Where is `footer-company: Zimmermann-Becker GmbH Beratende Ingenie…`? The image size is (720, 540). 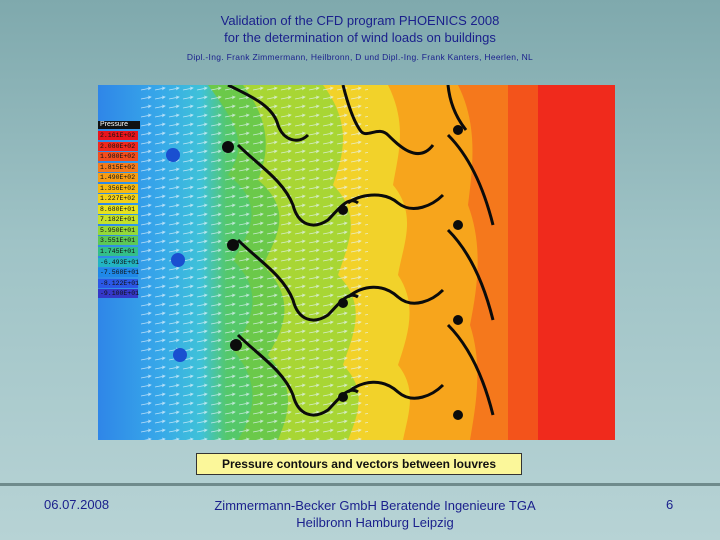 footer-company: Zimmermann-Becker GmbH Beratende Ingenie… is located at coordinates (375, 514).